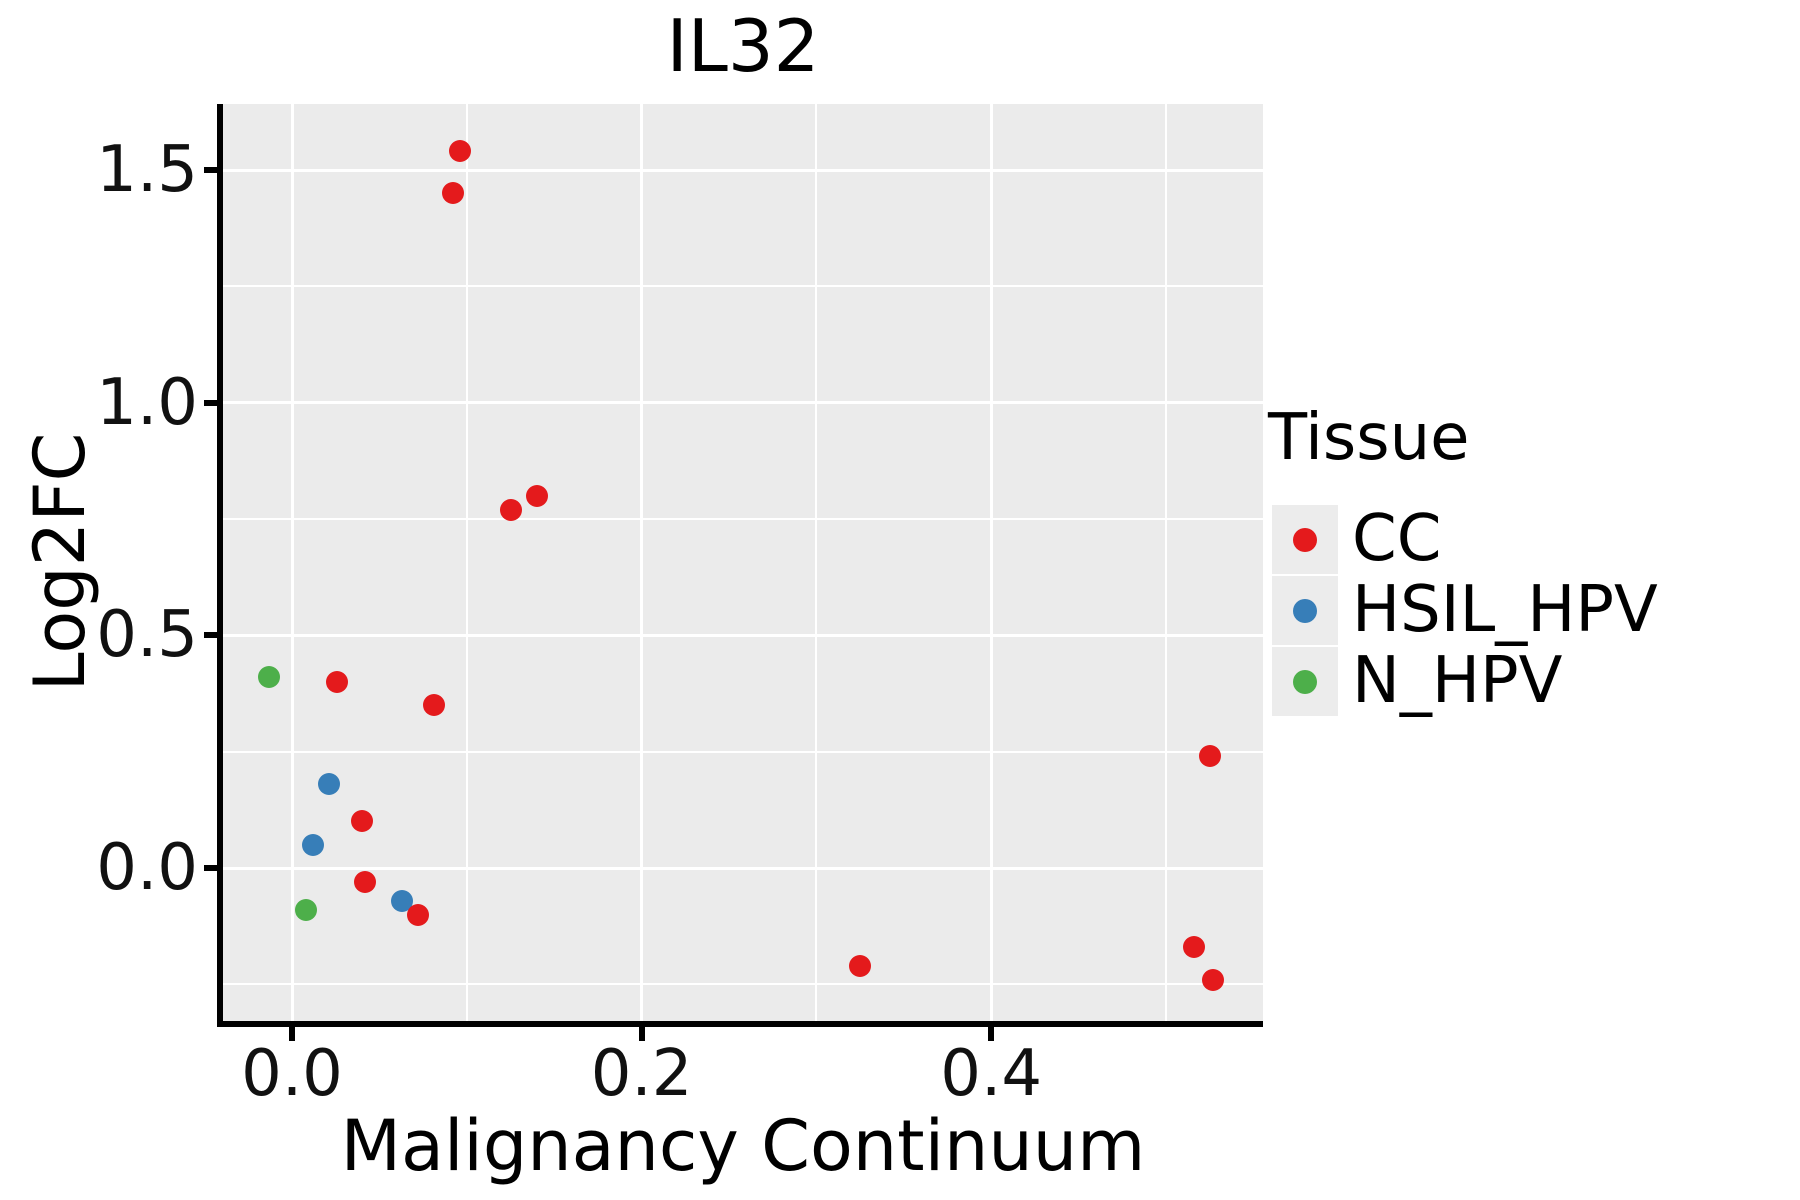  Describe the element at coordinates (740, 1024) in the screenshot. I see `x-axis-line` at that location.